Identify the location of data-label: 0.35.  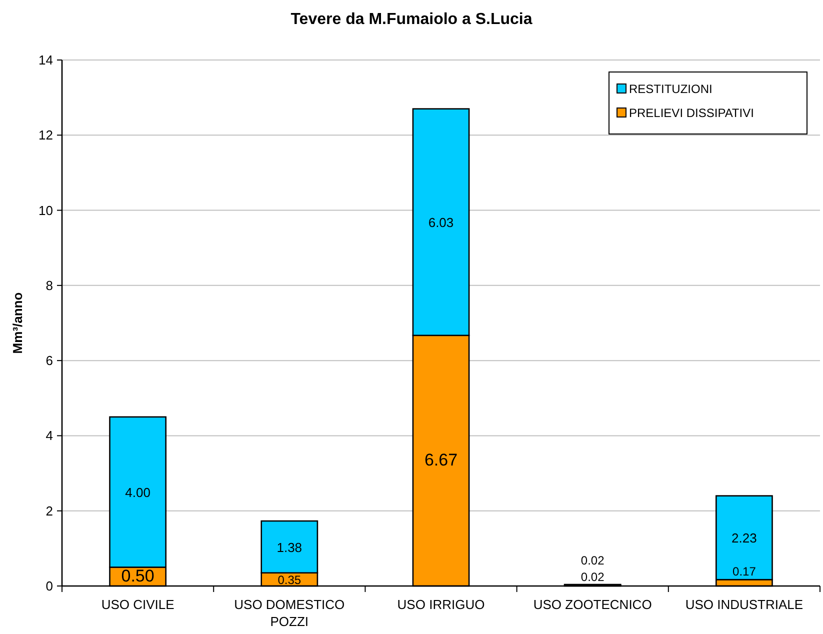
(290, 579).